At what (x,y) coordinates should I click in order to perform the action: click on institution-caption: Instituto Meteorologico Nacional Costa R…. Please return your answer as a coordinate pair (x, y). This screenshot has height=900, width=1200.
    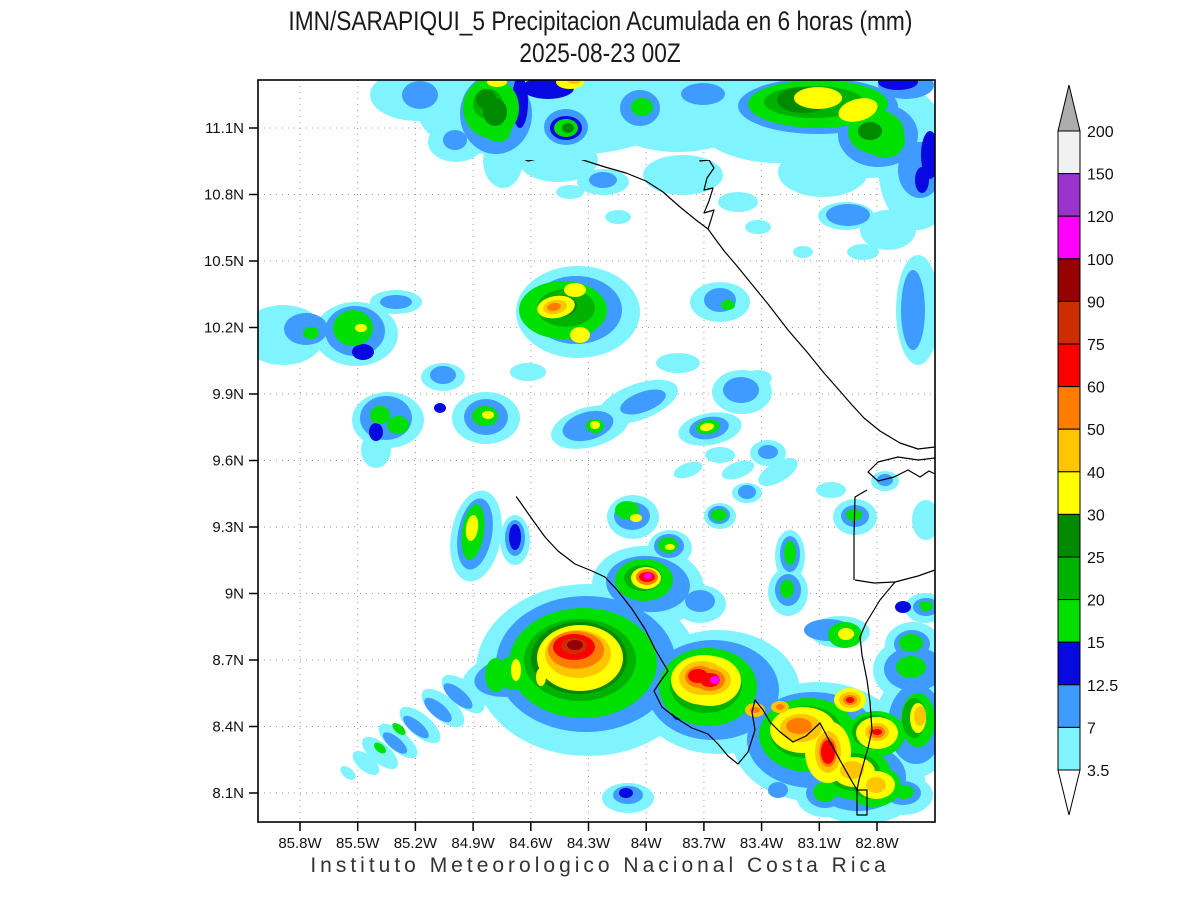
    Looking at the image, I should click on (600, 865).